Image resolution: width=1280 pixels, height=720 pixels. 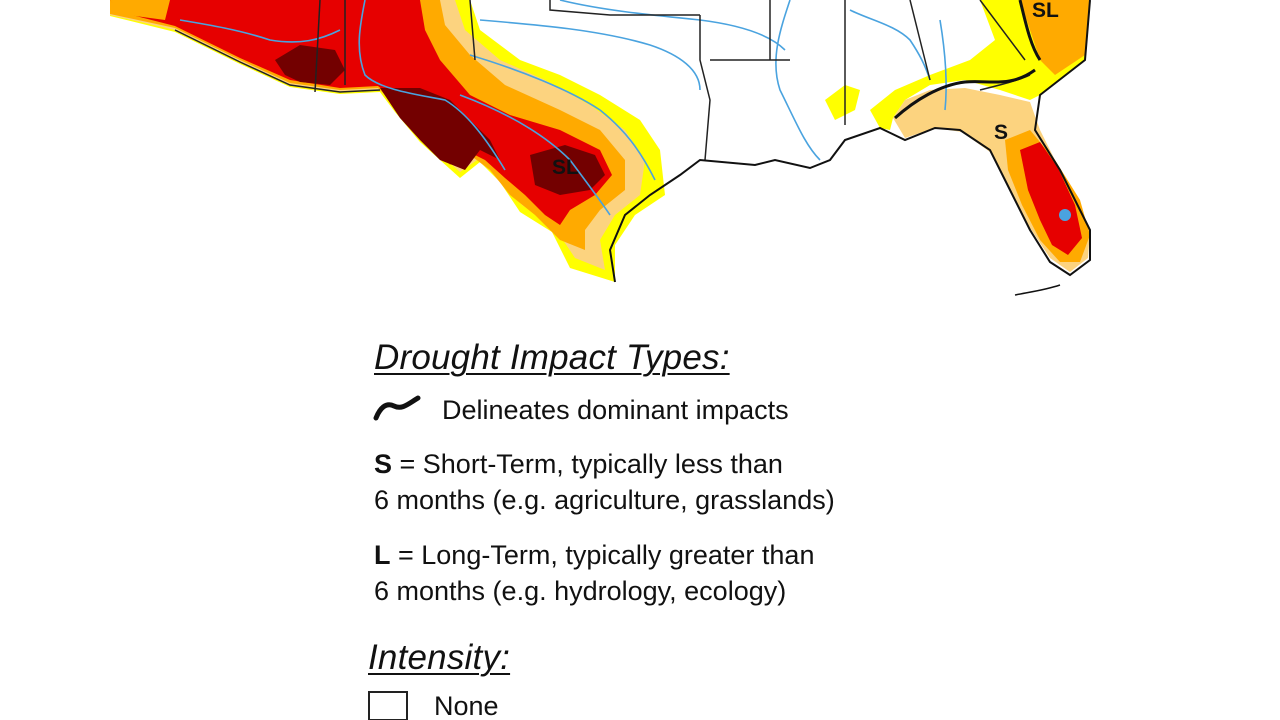 What do you see at coordinates (580, 591) in the screenshot?
I see `long-term-line-2: 6 months (e.g. hydrology, ecology)` at bounding box center [580, 591].